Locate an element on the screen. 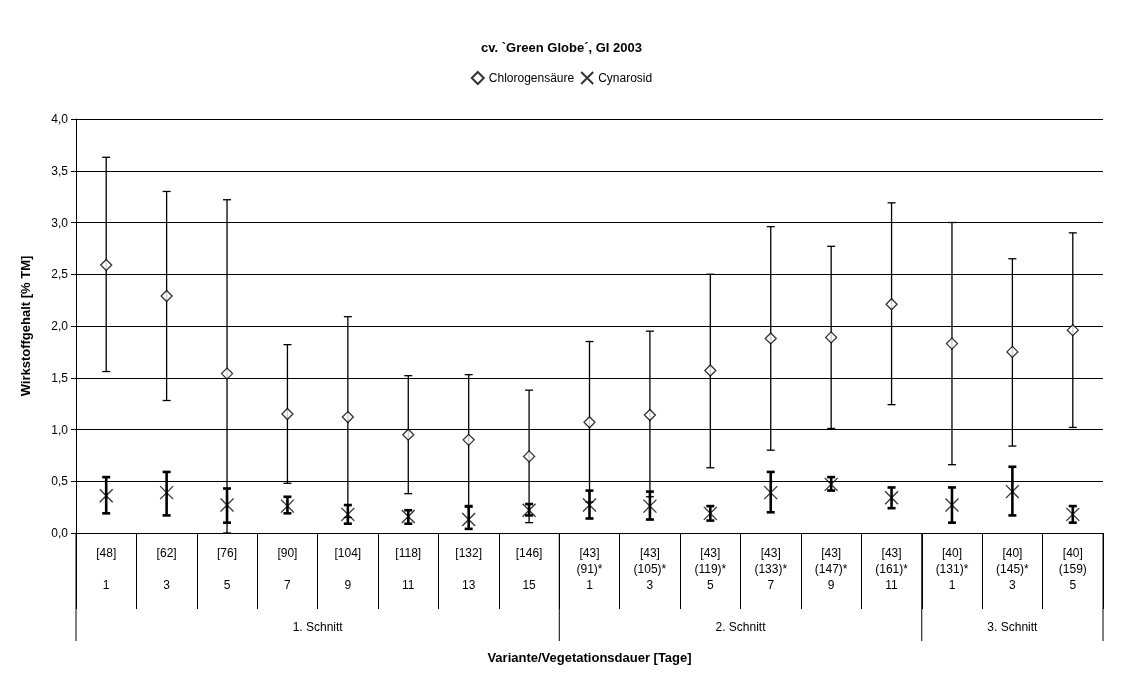 The image size is (1123, 689). chart-title: cv. `Green Globe´, GI 2003 is located at coordinates (561, 47).